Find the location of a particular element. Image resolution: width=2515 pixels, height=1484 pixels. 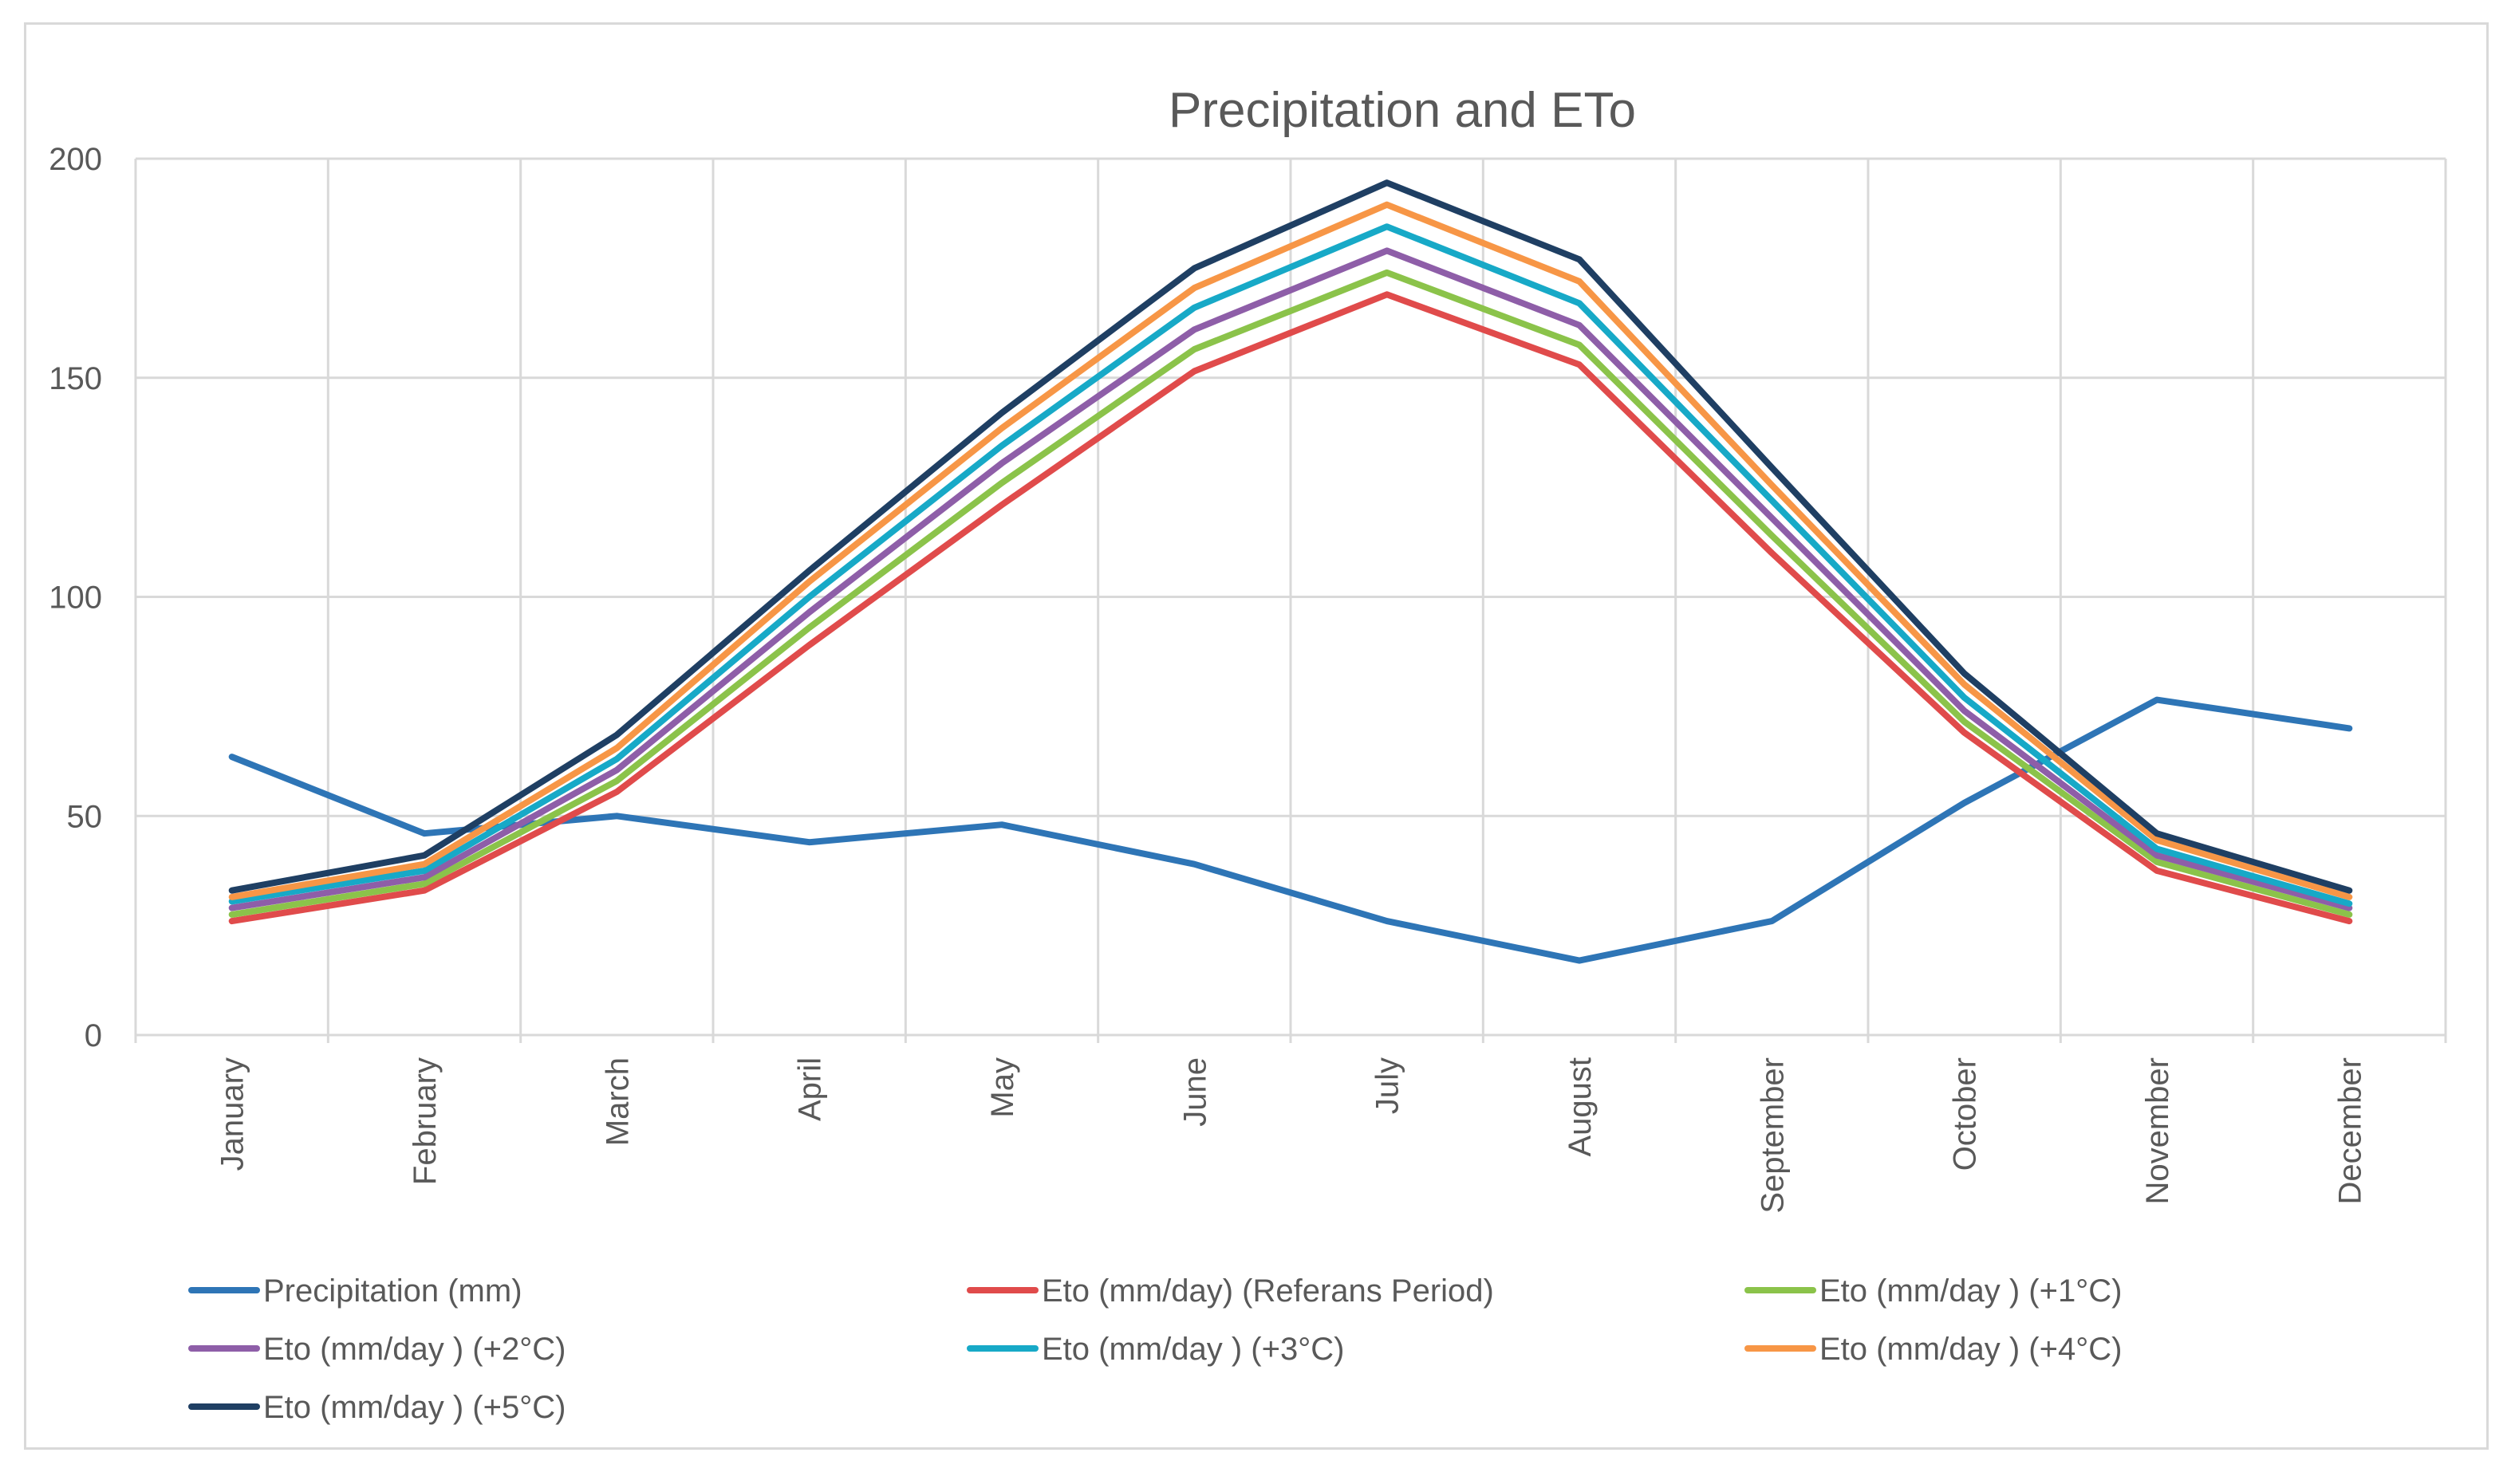

legend-label: Eto (mm/day) (Referans Period) is located at coordinates (1268, 1291).